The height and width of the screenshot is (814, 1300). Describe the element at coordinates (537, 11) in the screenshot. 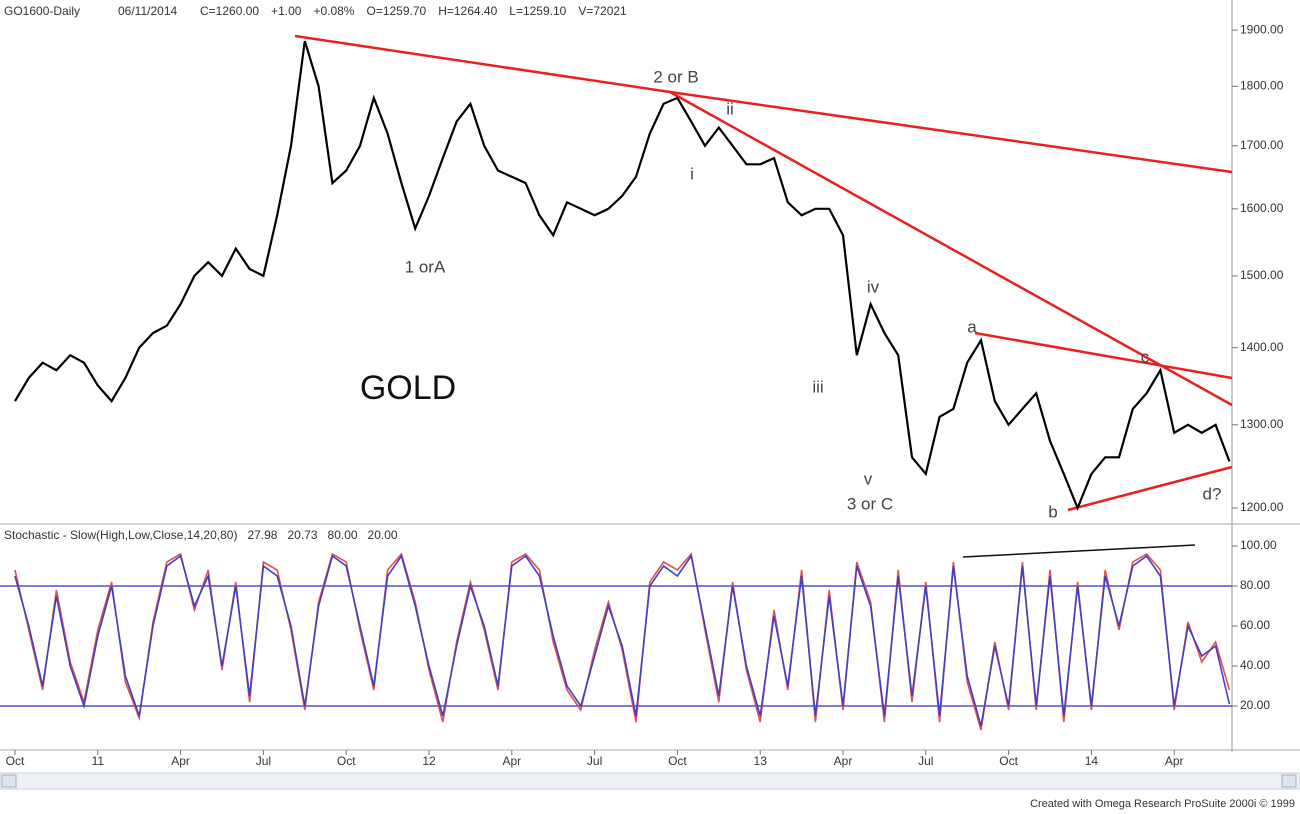

I see `quote: L=1259.10` at that location.